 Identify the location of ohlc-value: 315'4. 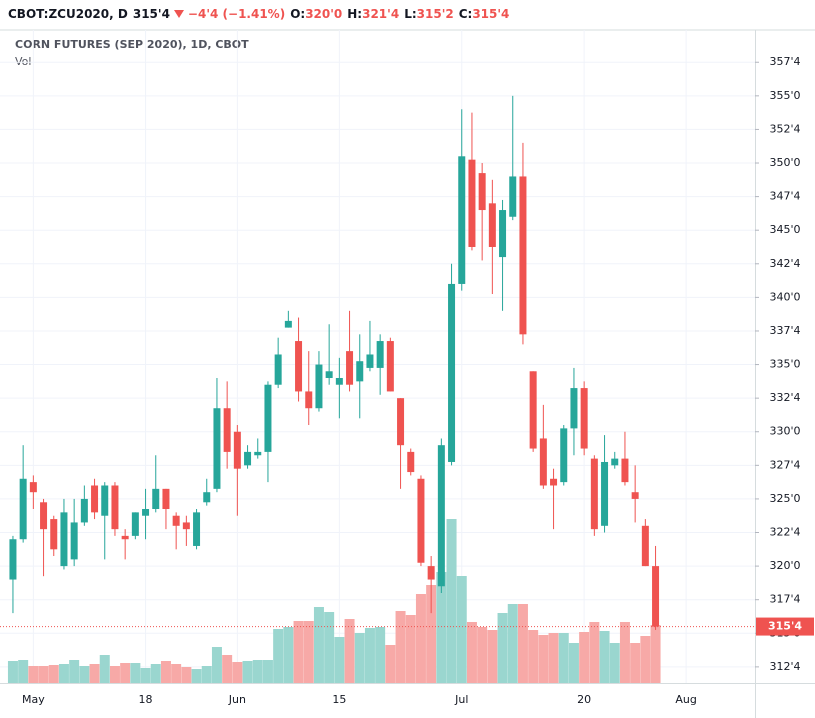
(491, 14).